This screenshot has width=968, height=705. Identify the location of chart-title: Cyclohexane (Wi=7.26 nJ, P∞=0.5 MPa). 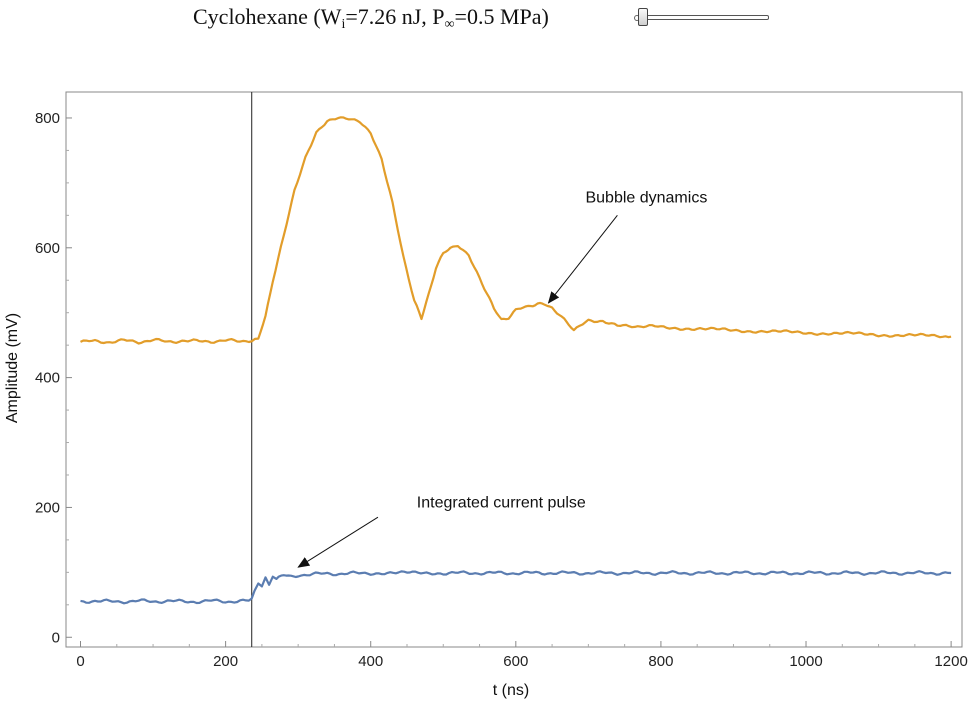
(371, 17).